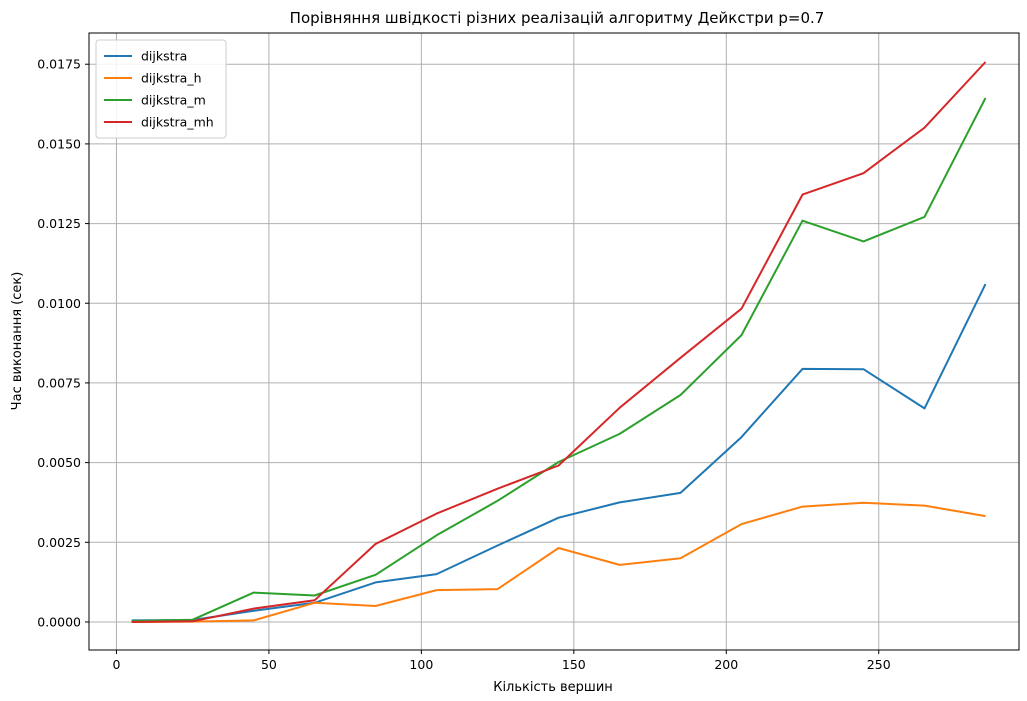 The image size is (1027, 701). I want to click on x-tick-label: 150, so click(574, 664).